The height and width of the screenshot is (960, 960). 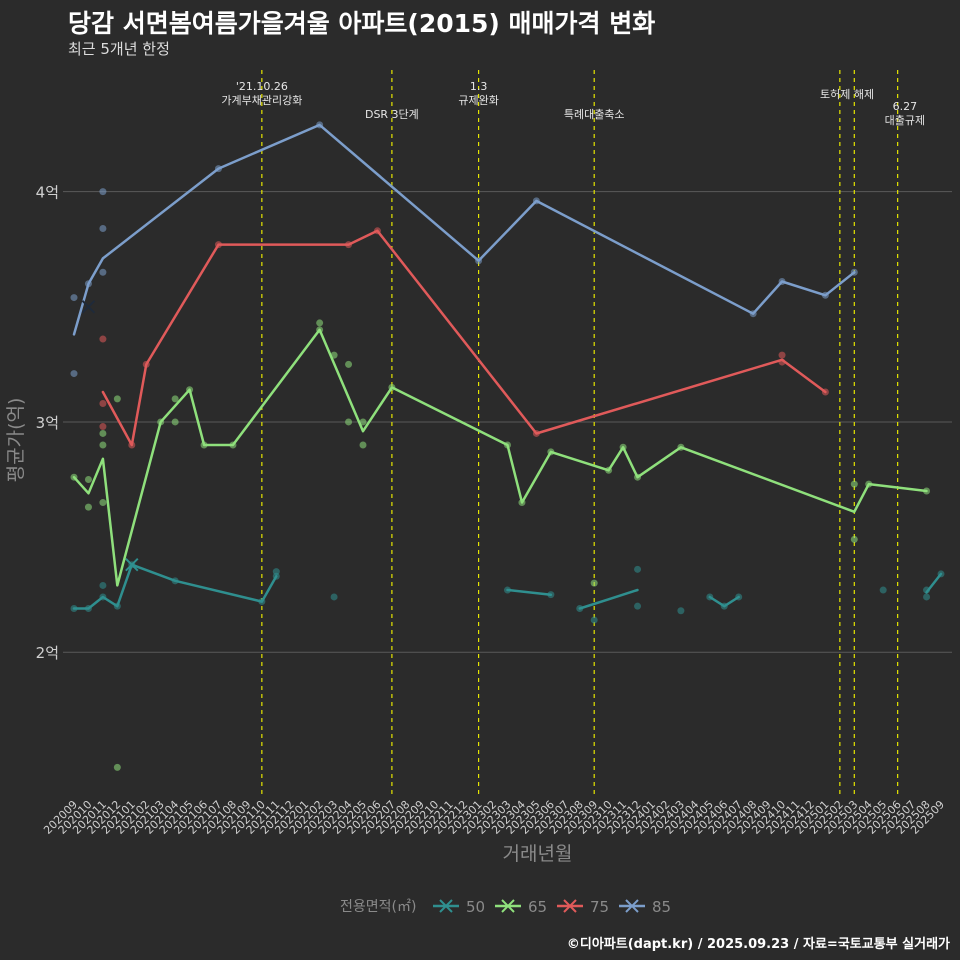 I want to click on x-axis-title: 거래년월, so click(x=538, y=854).